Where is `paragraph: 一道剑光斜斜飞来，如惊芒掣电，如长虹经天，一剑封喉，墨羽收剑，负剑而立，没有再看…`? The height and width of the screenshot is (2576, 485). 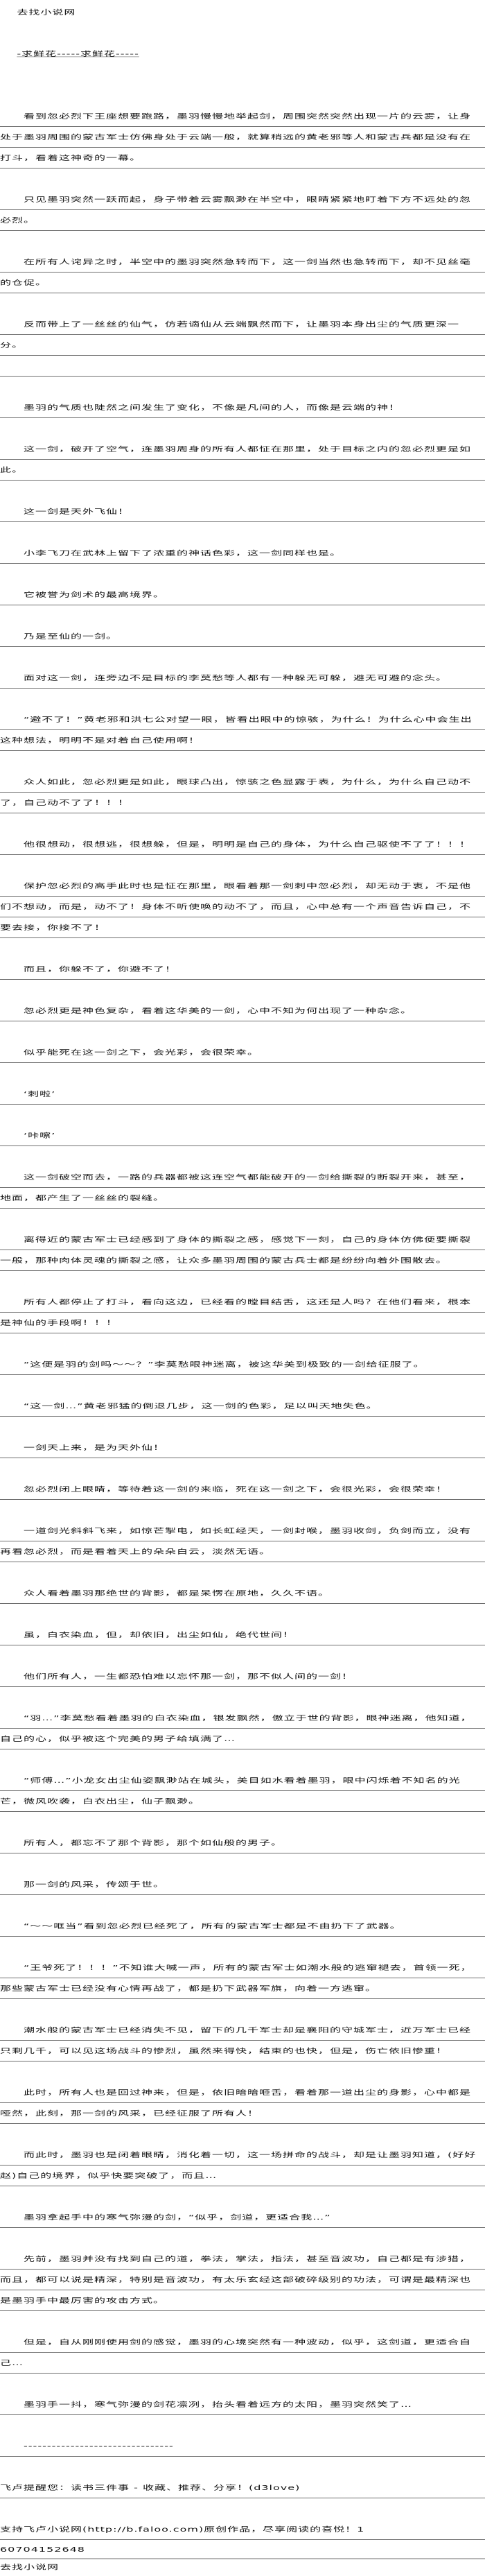 paragraph: 一道剑光斜斜飞来，如惊芒掣电，如长虹经天，一剑封喉，墨羽收剑，负剑而立，没有再看… is located at coordinates (242, 1541).